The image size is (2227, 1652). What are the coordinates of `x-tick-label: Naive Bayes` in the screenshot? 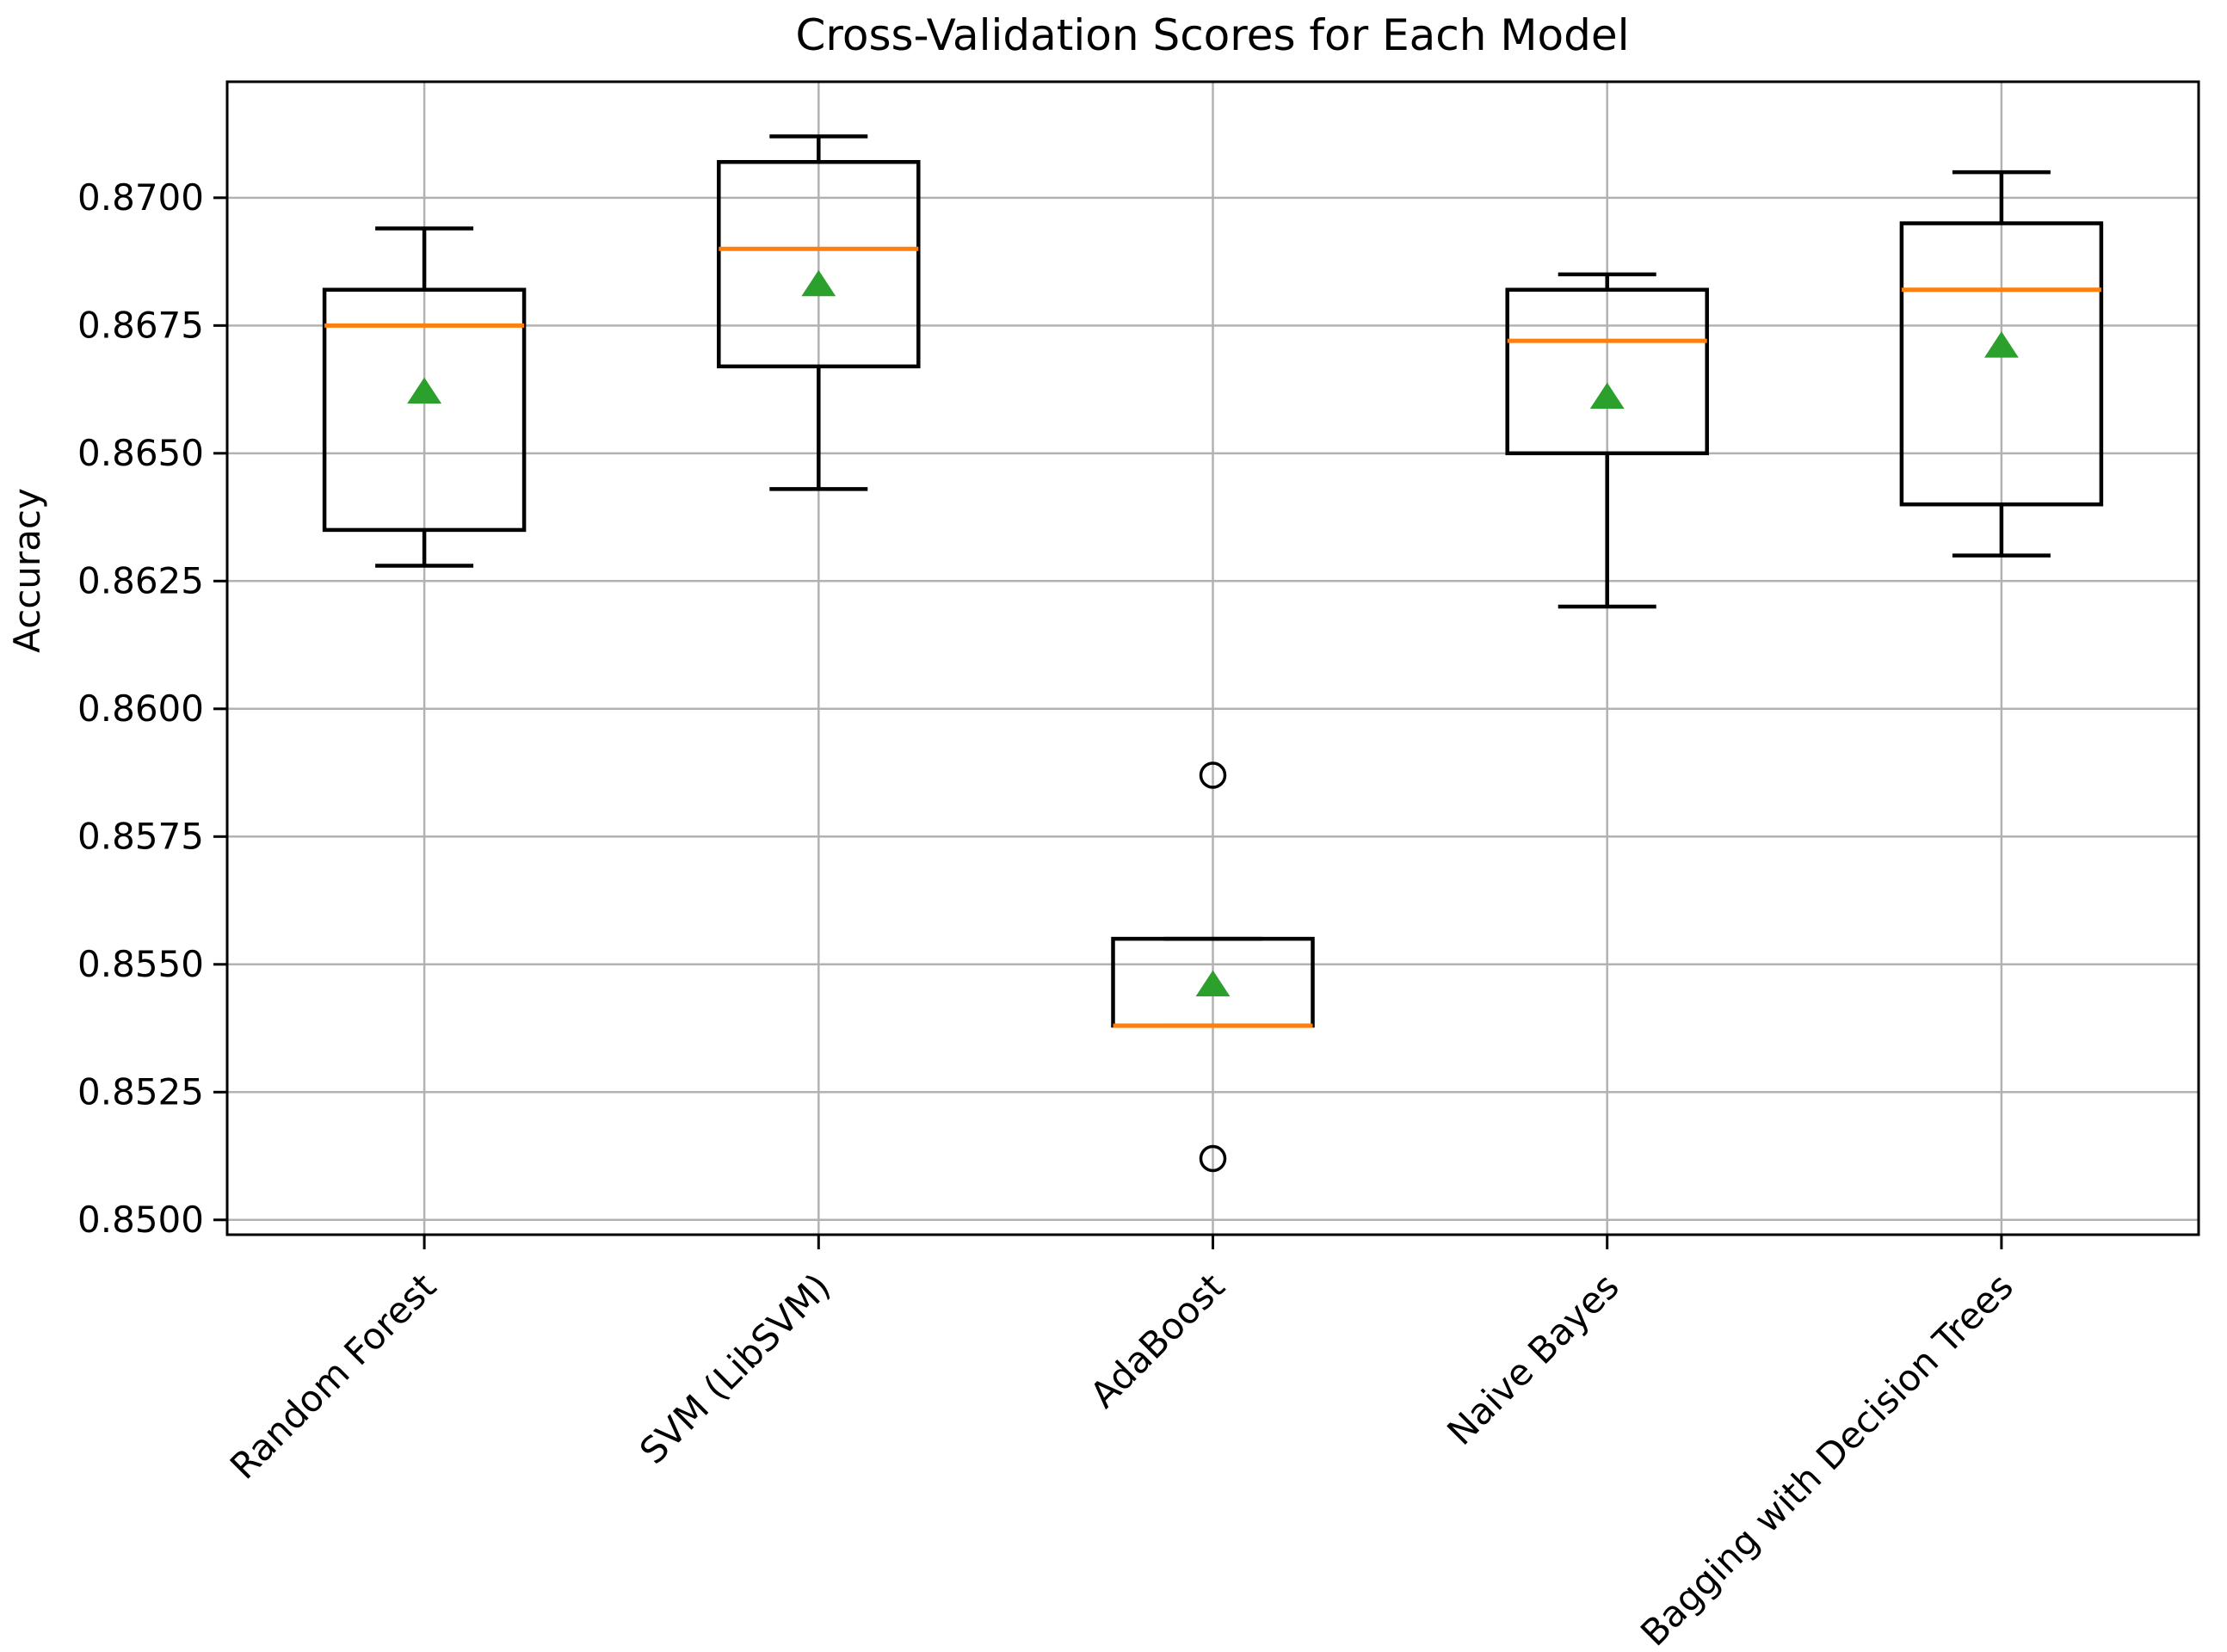 It's located at (1533, 1358).